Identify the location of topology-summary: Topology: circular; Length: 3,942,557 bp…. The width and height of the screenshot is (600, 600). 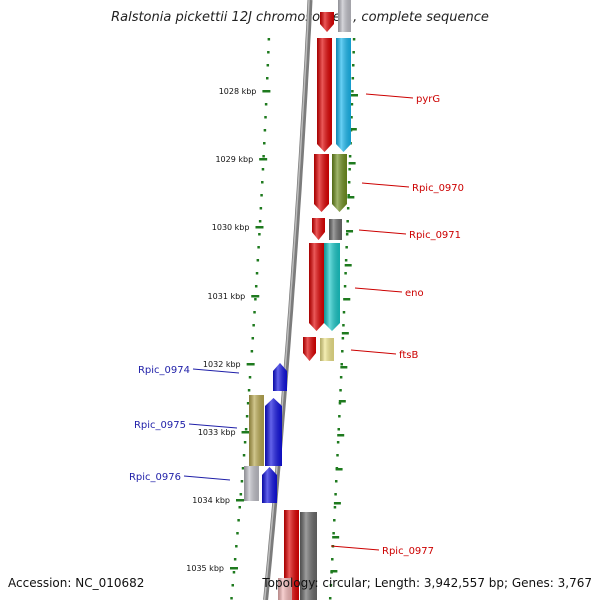
(427, 583).